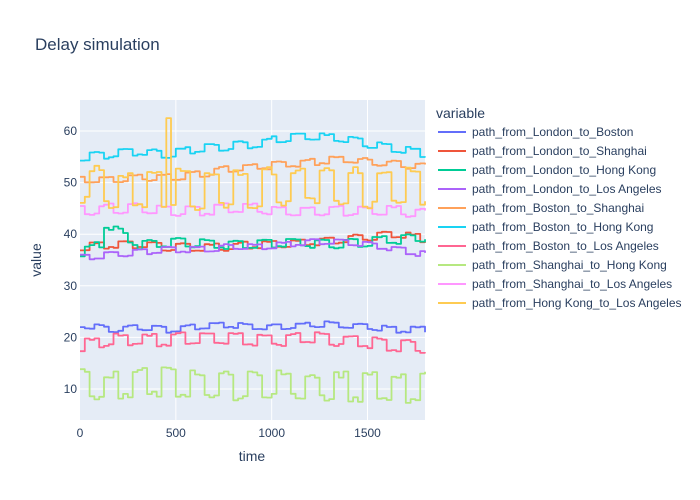 The image size is (700, 500). What do you see at coordinates (569, 265) in the screenshot?
I see `legend-item-label: path_from_Shanghai_to_Hong Kong` at bounding box center [569, 265].